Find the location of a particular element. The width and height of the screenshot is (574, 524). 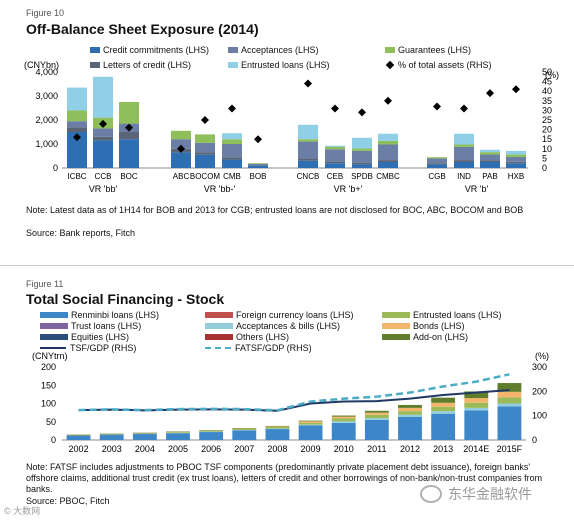

fig10-ytick-right: 20 is located at coordinates (547, 130).